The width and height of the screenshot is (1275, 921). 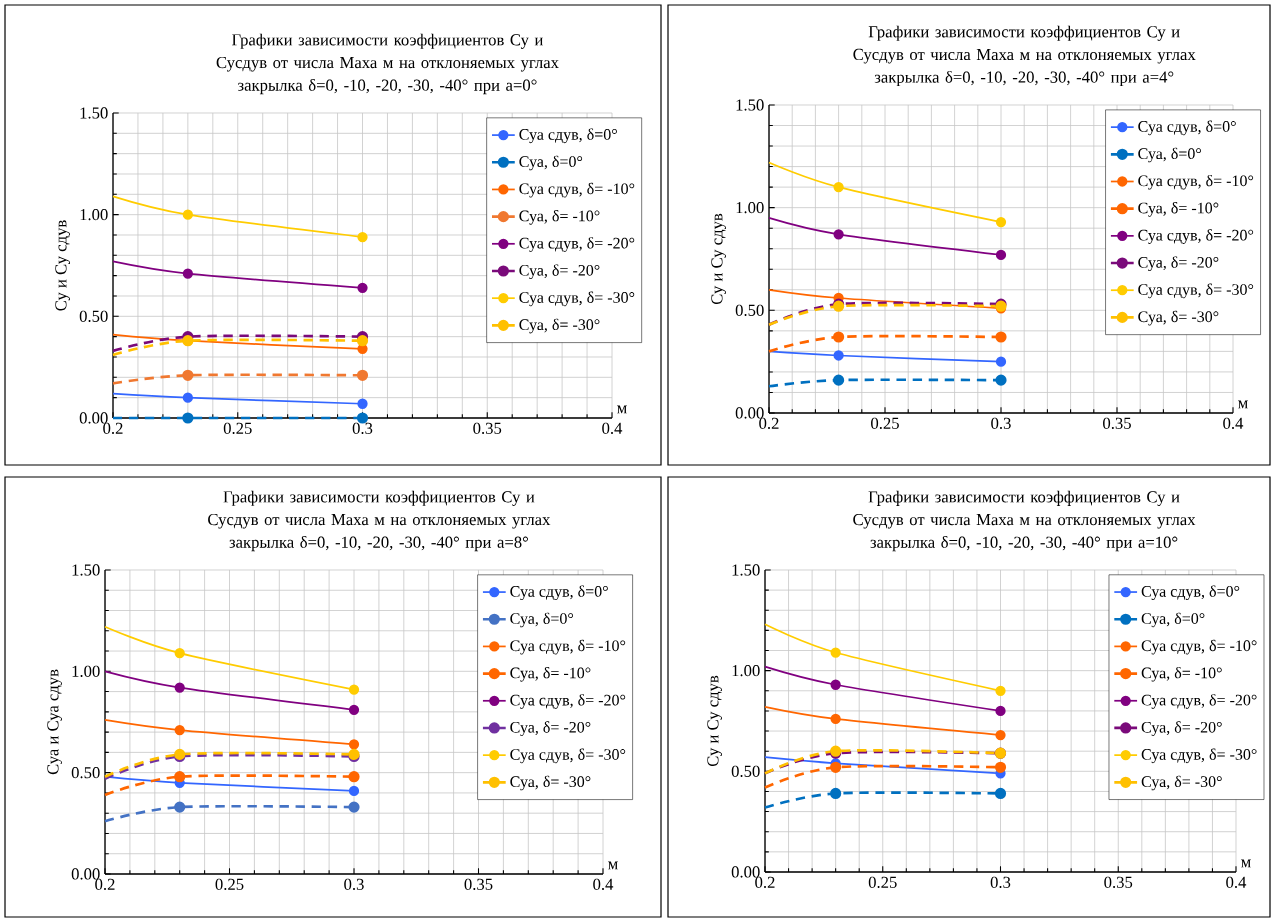 What do you see at coordinates (718, 259) in the screenshot?
I see `y-axis-title: Су и Су cдув` at bounding box center [718, 259].